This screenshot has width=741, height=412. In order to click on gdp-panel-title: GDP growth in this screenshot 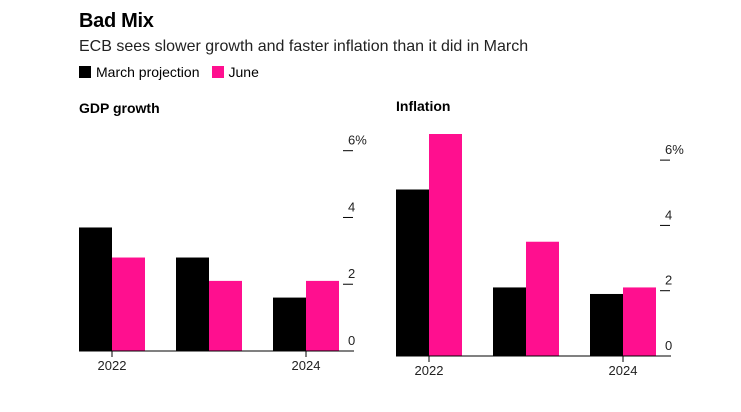, I will do `click(119, 108)`.